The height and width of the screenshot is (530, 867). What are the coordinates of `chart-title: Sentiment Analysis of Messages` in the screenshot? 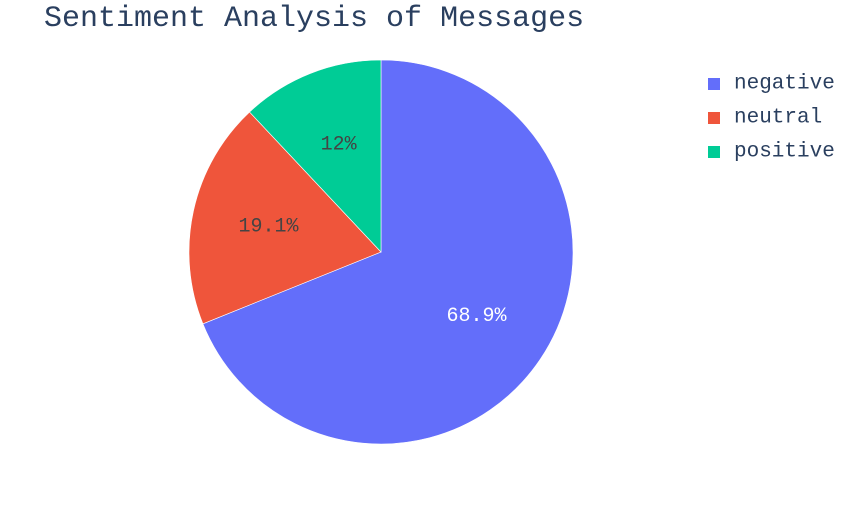 It's located at (314, 19).